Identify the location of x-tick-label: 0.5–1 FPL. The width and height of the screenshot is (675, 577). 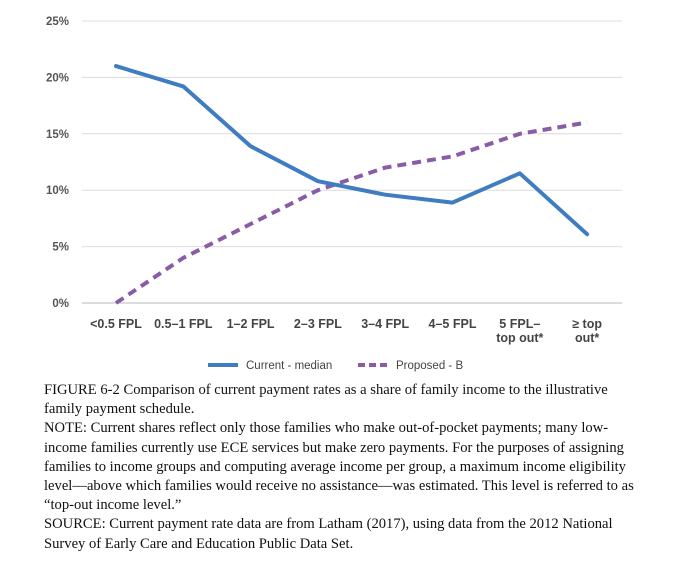
(183, 324).